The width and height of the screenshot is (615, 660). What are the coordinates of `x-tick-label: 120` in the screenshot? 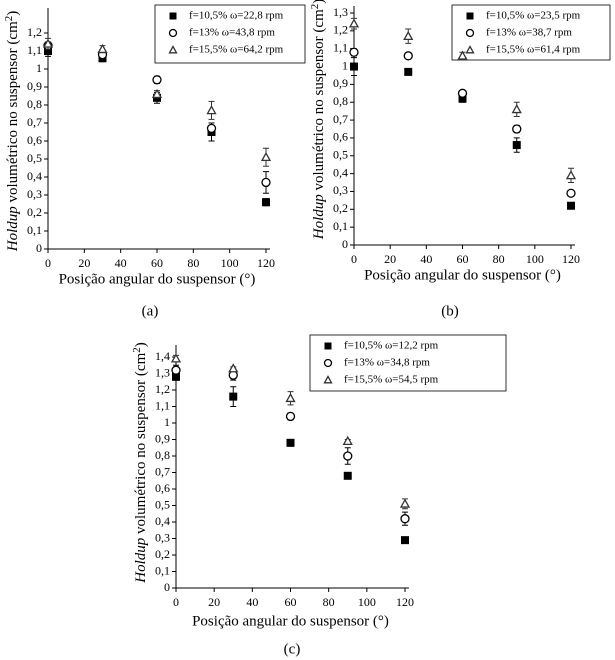 It's located at (405, 602).